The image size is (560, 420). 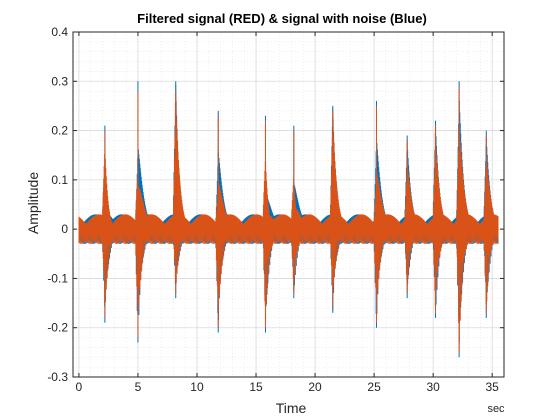 I want to click on y-tick-label: 0.3, so click(x=59, y=81).